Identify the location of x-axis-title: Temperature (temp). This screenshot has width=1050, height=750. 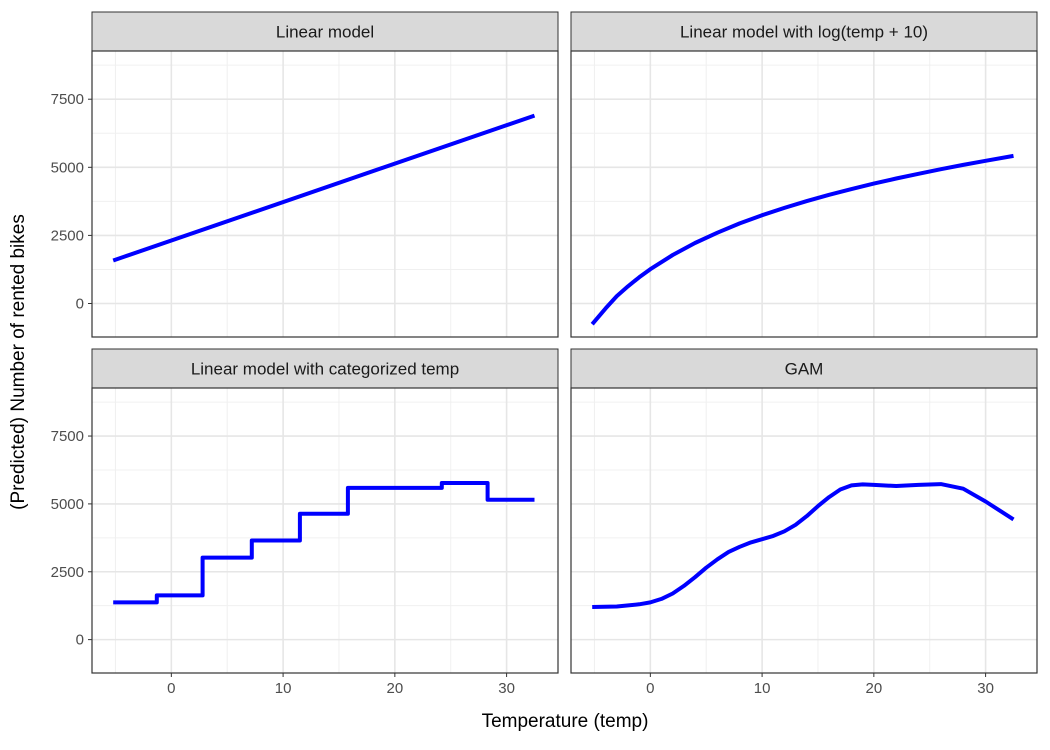
(565, 721).